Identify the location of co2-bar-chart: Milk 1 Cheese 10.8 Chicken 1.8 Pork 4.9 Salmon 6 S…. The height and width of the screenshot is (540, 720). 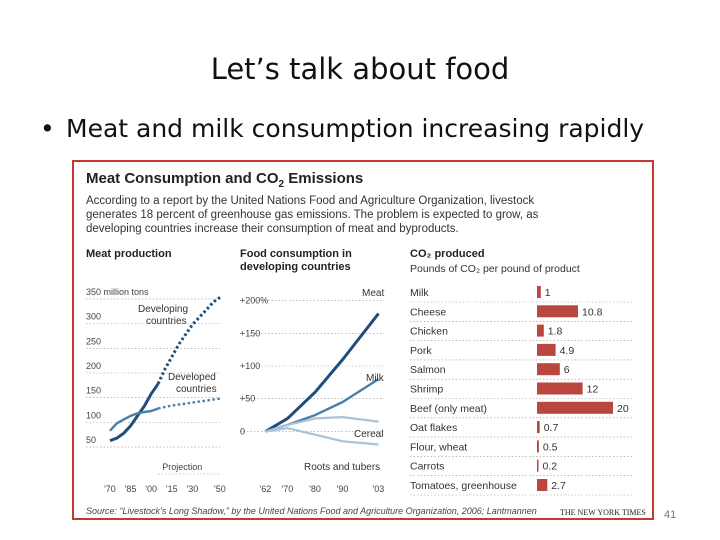
(522, 391).